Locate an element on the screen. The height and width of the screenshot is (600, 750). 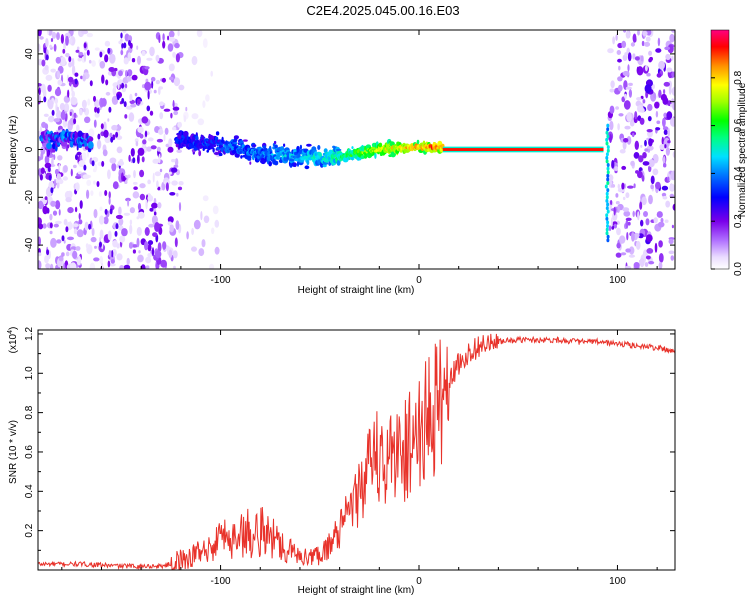
spectrogram-carrier is located at coordinates (523, 149).